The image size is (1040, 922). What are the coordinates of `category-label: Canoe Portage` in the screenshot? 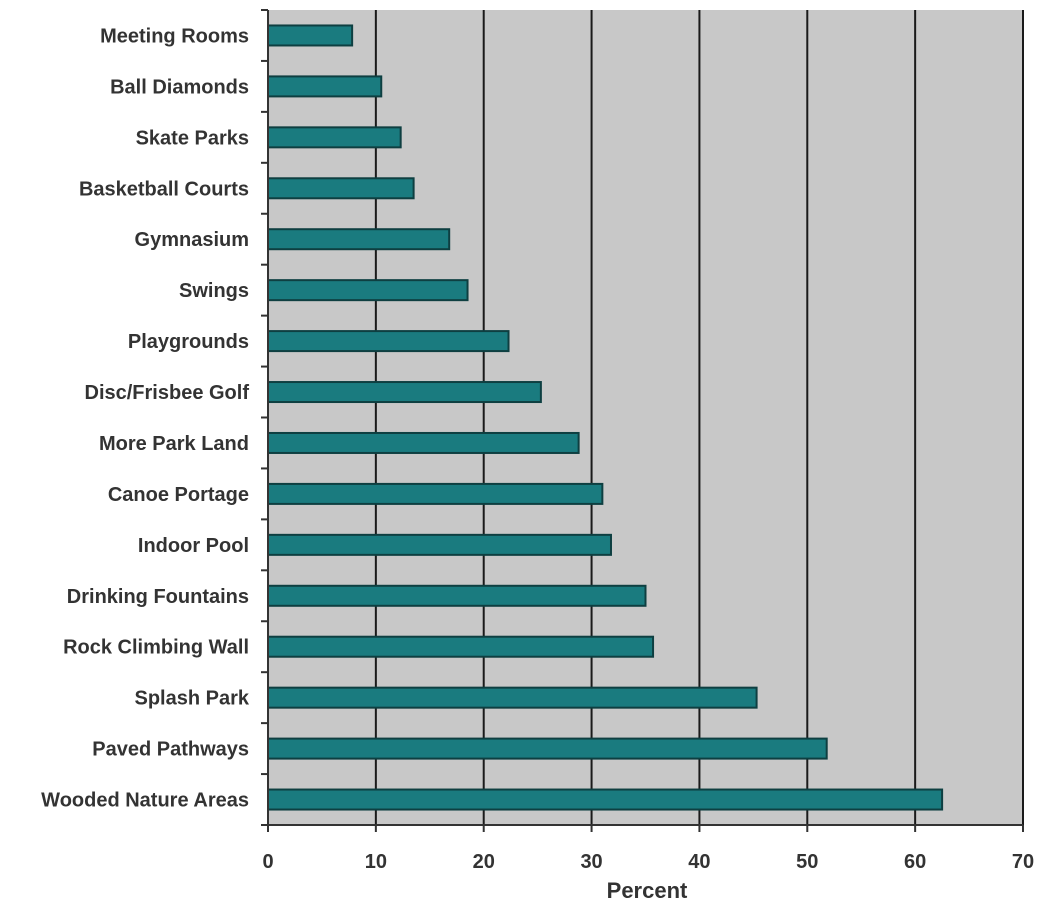 It's located at (178, 495).